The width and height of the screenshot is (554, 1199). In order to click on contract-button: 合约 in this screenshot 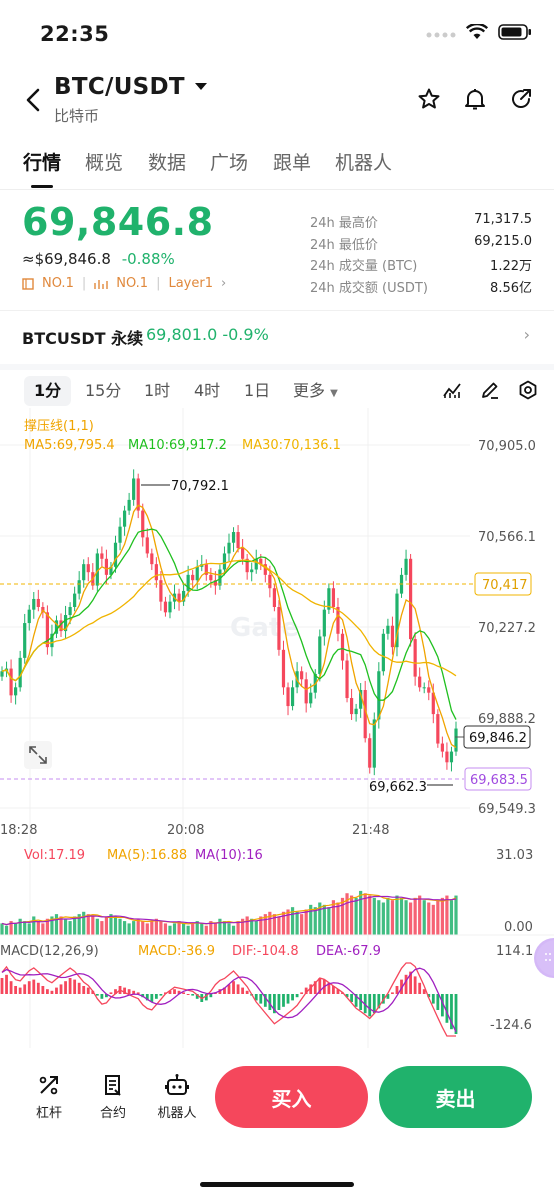, I will do `click(113, 1096)`.